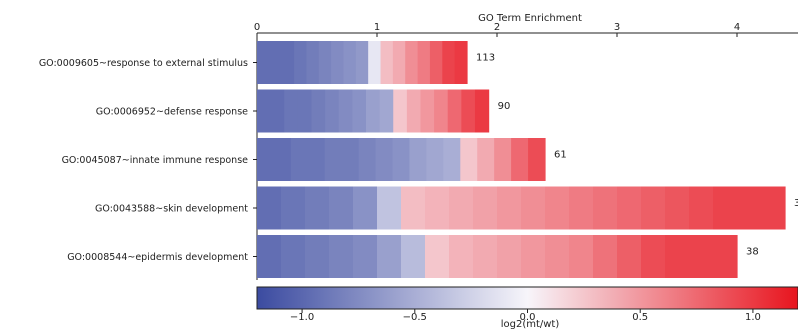  What do you see at coordinates (527, 298) in the screenshot?
I see `colorbar-gradient` at bounding box center [527, 298].